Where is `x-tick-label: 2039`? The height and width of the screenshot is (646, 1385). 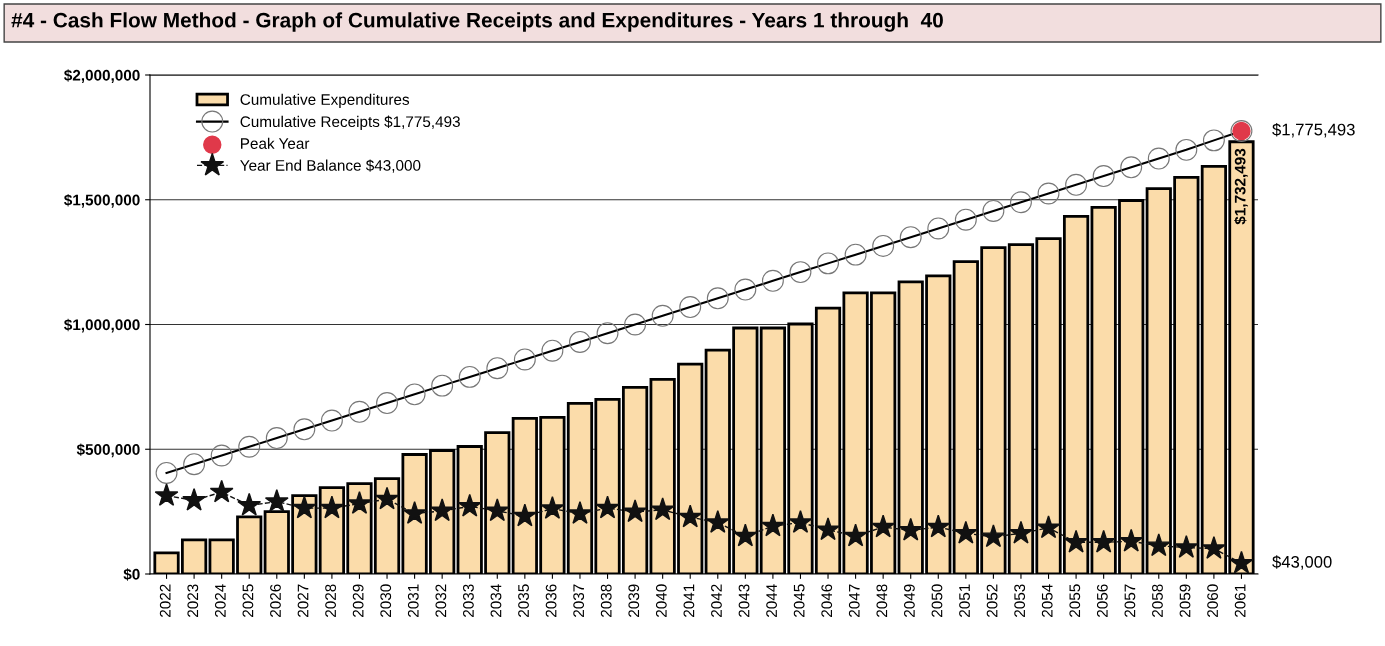 x-tick-label: 2039 is located at coordinates (634, 600).